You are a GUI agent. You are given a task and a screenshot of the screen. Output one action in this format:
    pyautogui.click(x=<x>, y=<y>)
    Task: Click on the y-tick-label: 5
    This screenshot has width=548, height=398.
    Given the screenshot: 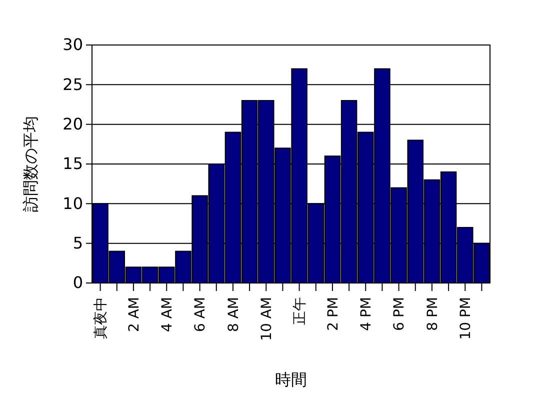 What is the action you would take?
    pyautogui.click(x=77, y=242)
    